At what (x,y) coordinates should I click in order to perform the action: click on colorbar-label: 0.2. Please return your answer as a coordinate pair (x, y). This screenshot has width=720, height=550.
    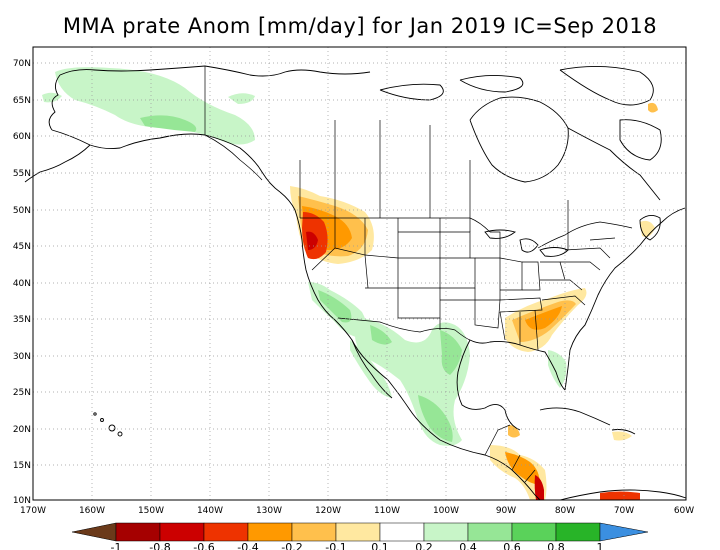
    Looking at the image, I should click on (424, 545).